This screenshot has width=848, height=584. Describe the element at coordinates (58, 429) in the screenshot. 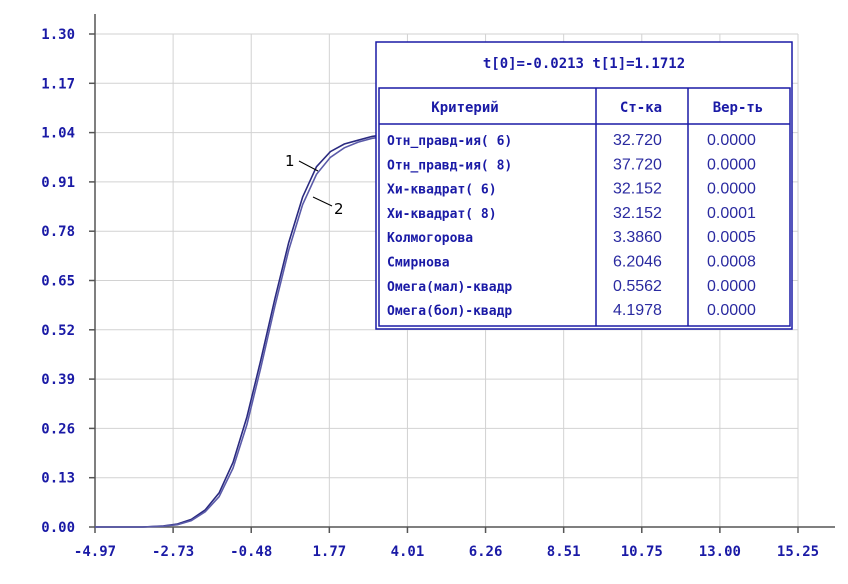

I see `y-tick-label: 0.26` at that location.